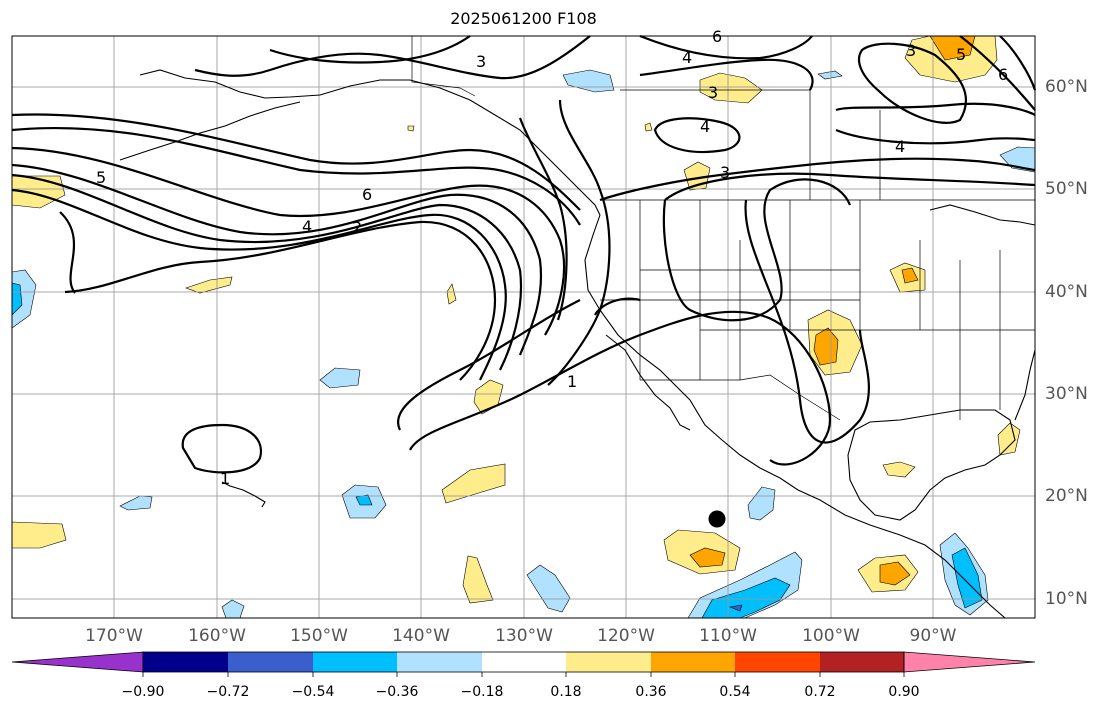 The width and height of the screenshot is (1105, 712). I want to click on coast-canada-ne, so click(982, 215).